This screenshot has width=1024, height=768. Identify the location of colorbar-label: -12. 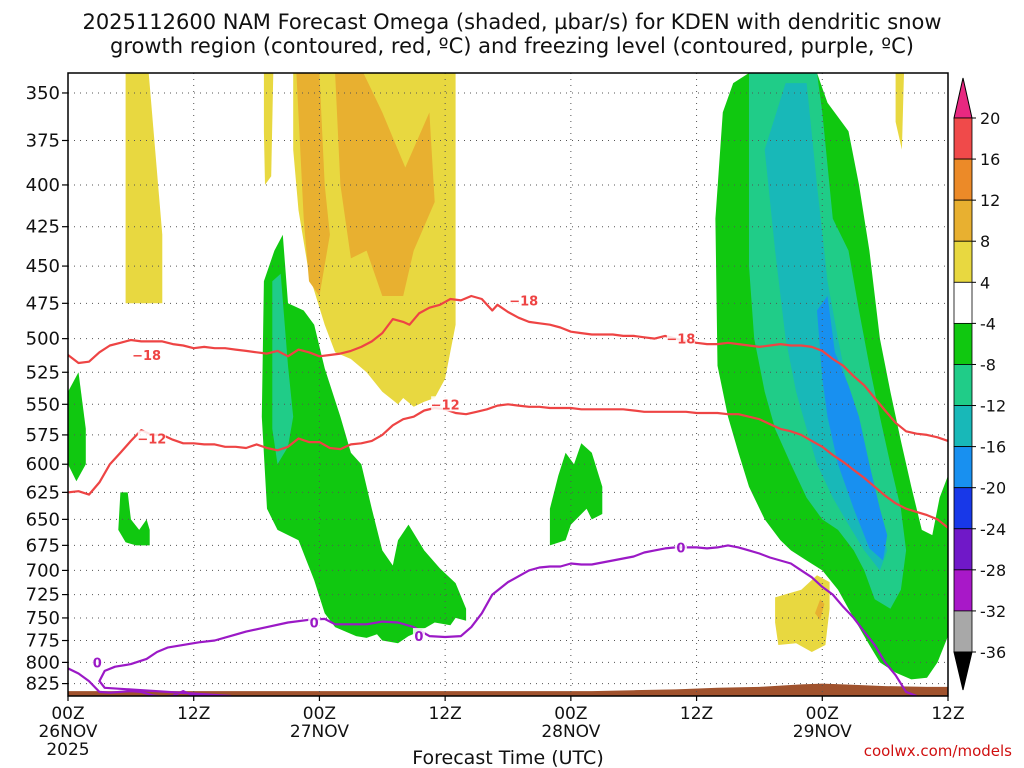
(993, 406).